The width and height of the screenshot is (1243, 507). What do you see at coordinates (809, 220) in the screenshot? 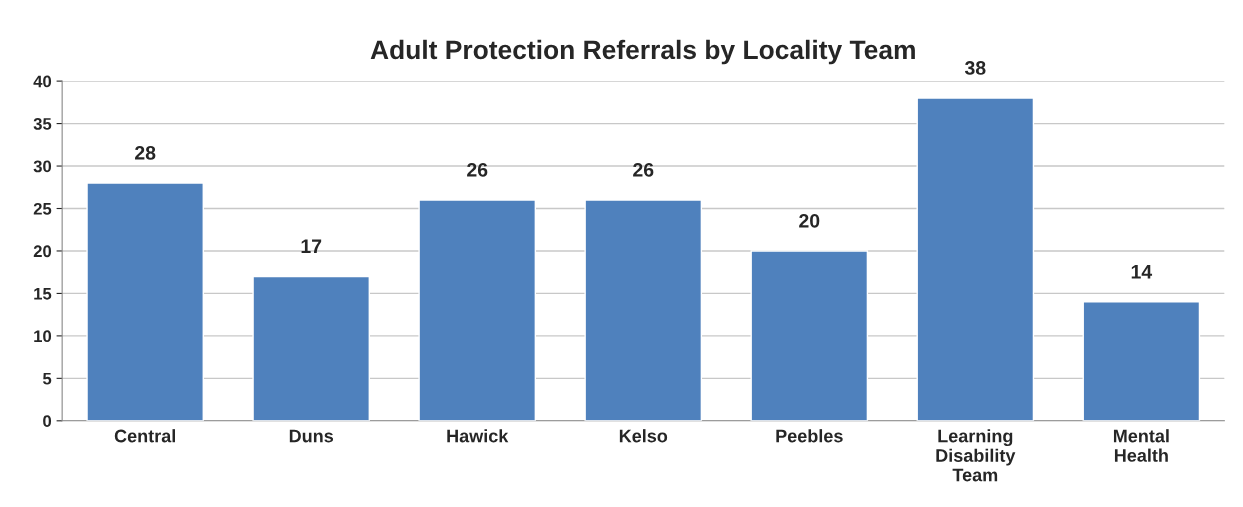
I see `data-label: 20` at bounding box center [809, 220].